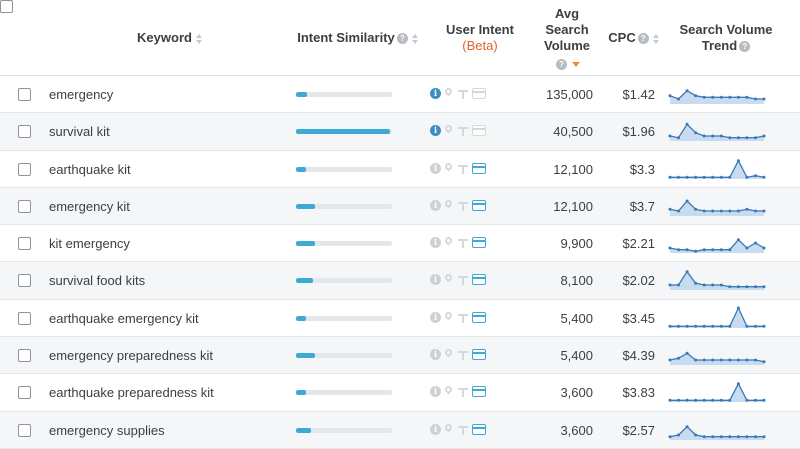  I want to click on table-row: survival food kits i 8,100 $2.02, so click(400, 281).